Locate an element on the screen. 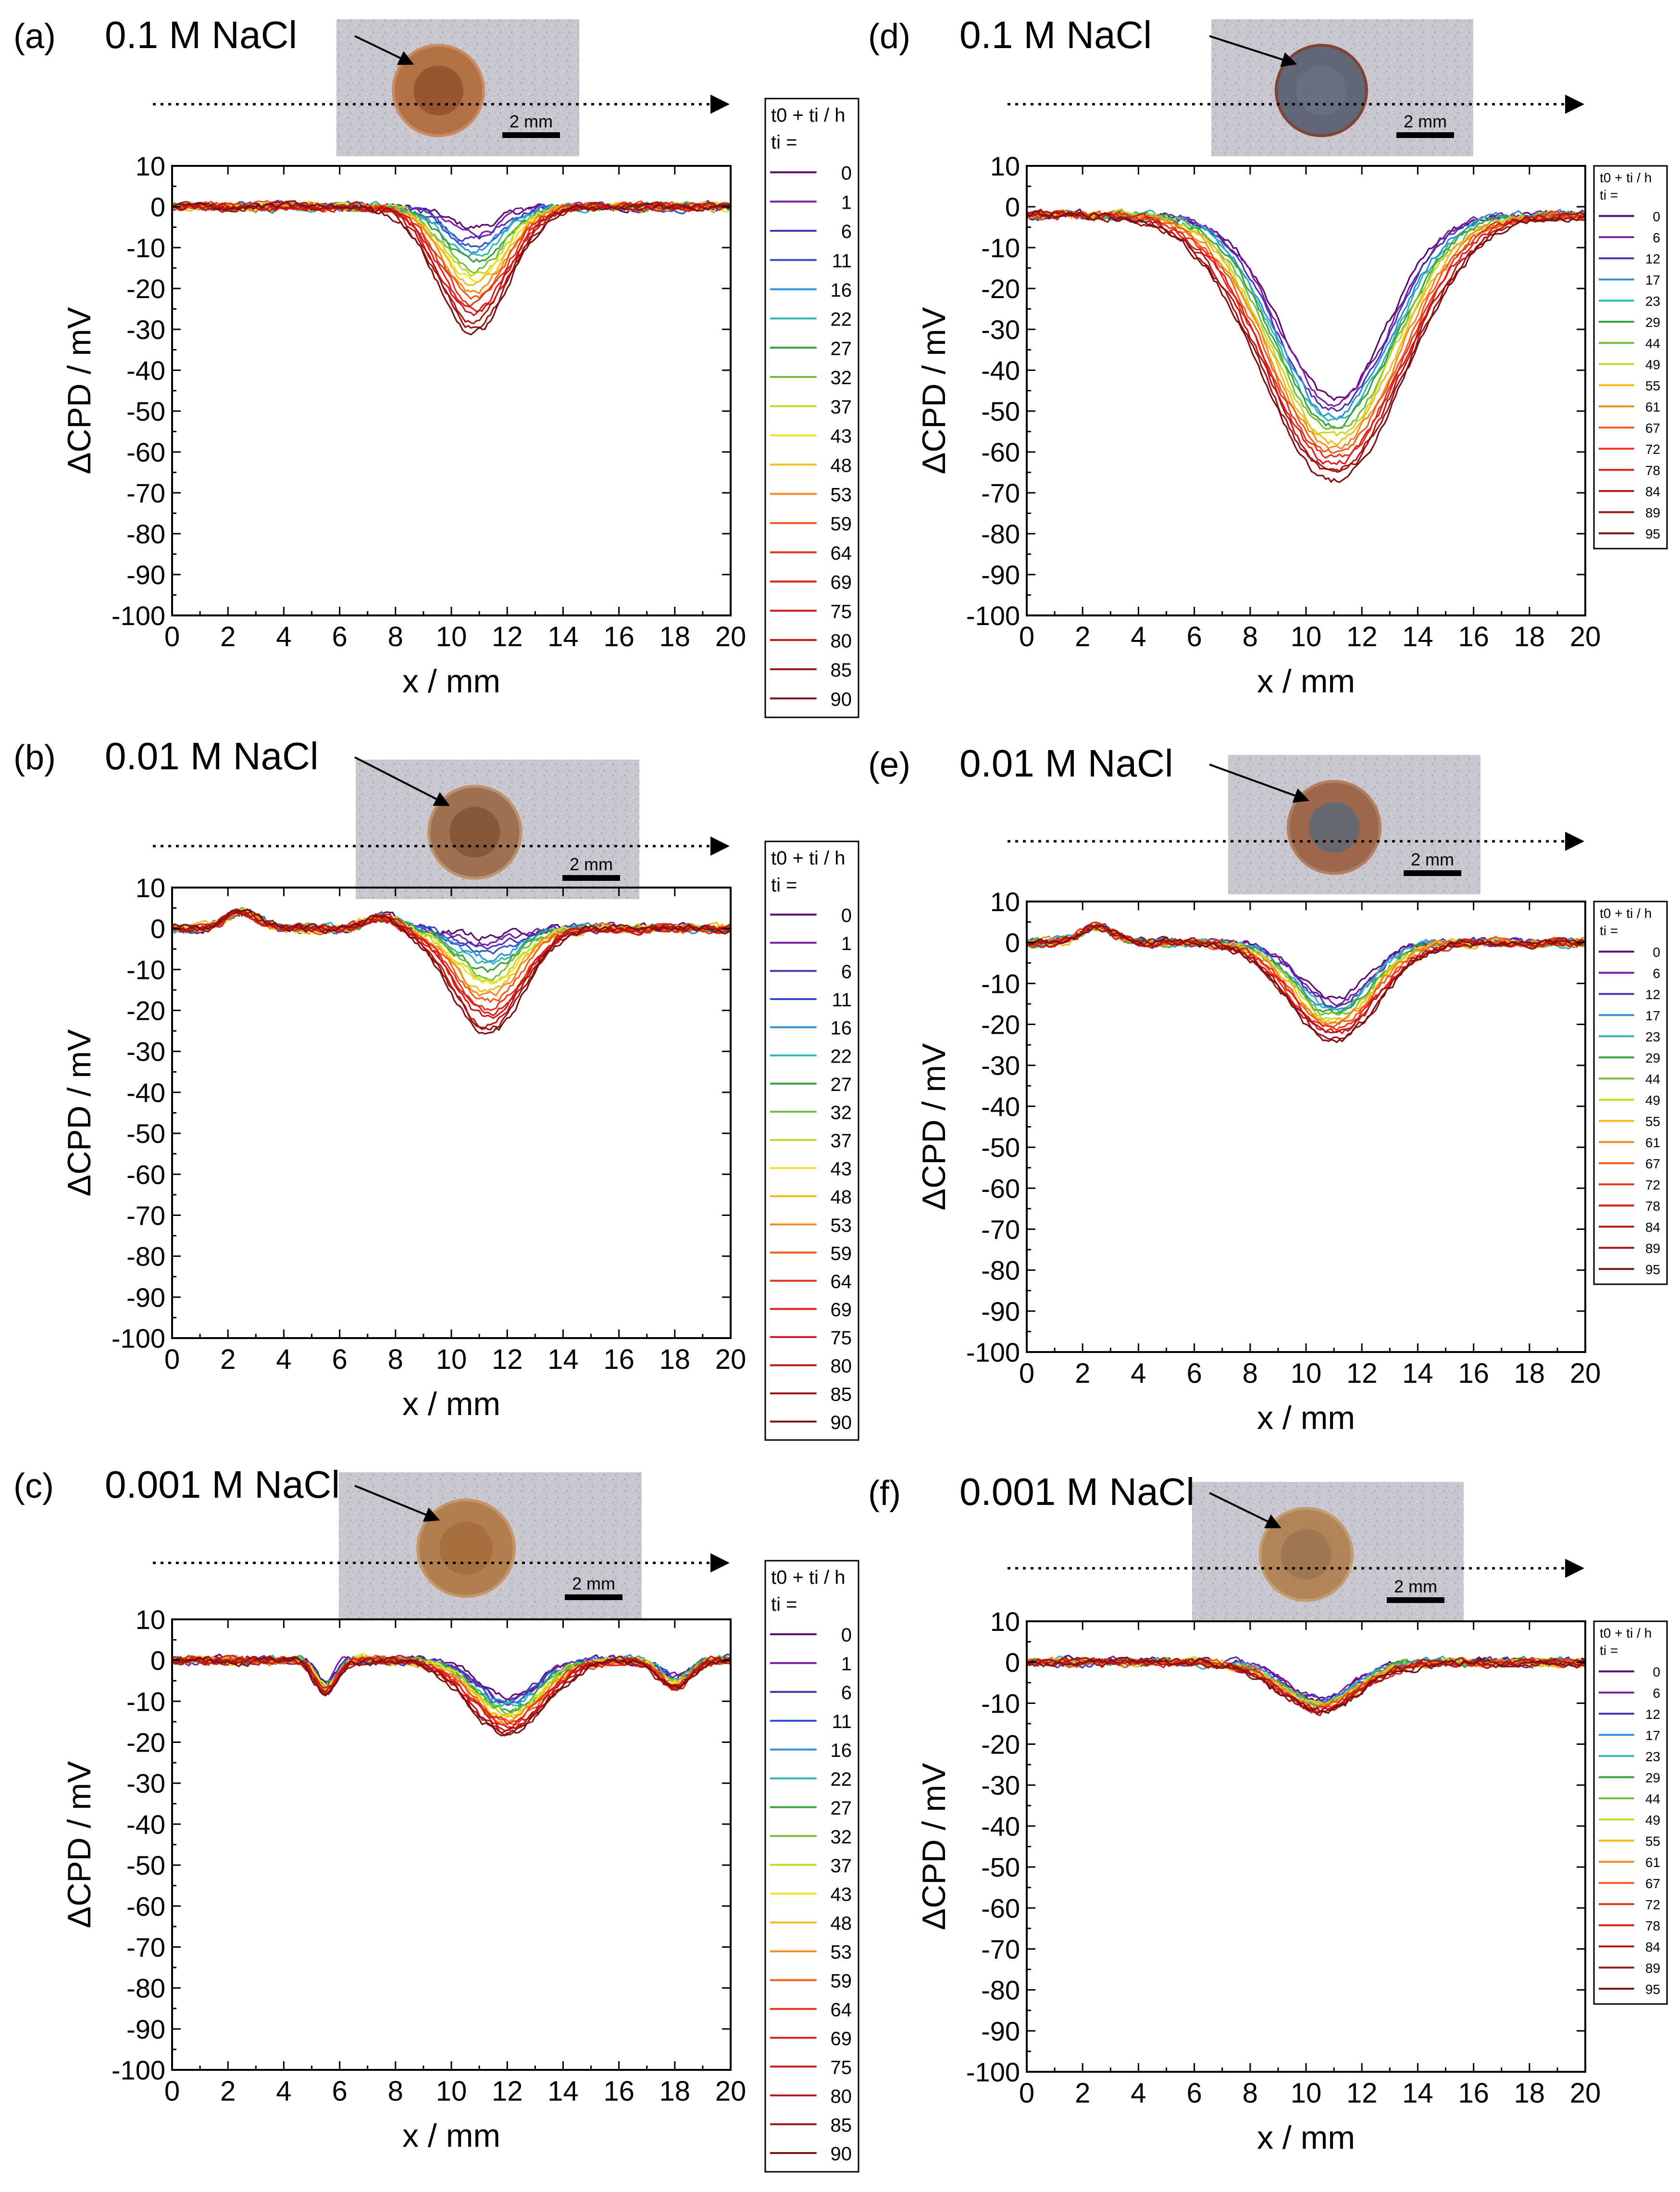 Image resolution: width=1680 pixels, height=2192 pixels. panel-label: (d) is located at coordinates (889, 36).